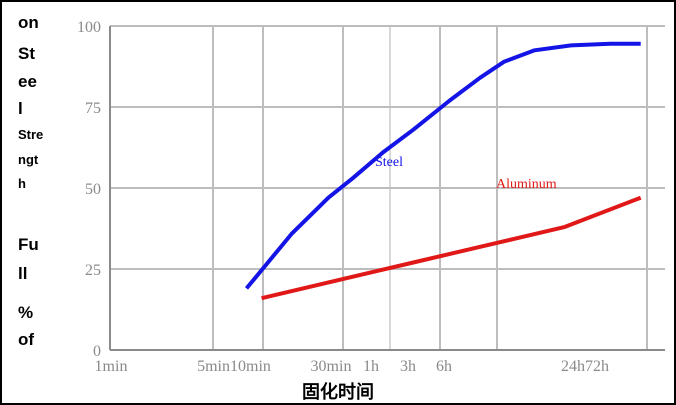 The height and width of the screenshot is (405, 676). I want to click on series-label-steel: Steel, so click(389, 162).